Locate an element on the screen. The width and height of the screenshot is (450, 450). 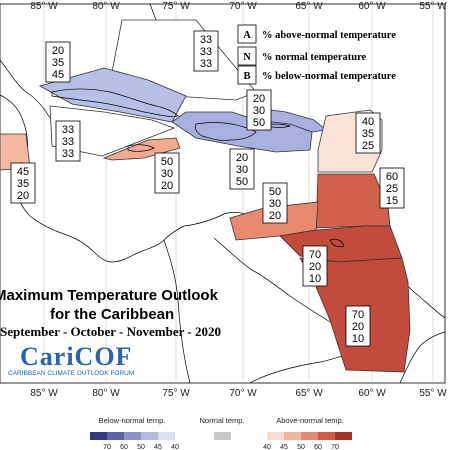
bottom-tick: 60° W is located at coordinates (372, 393).